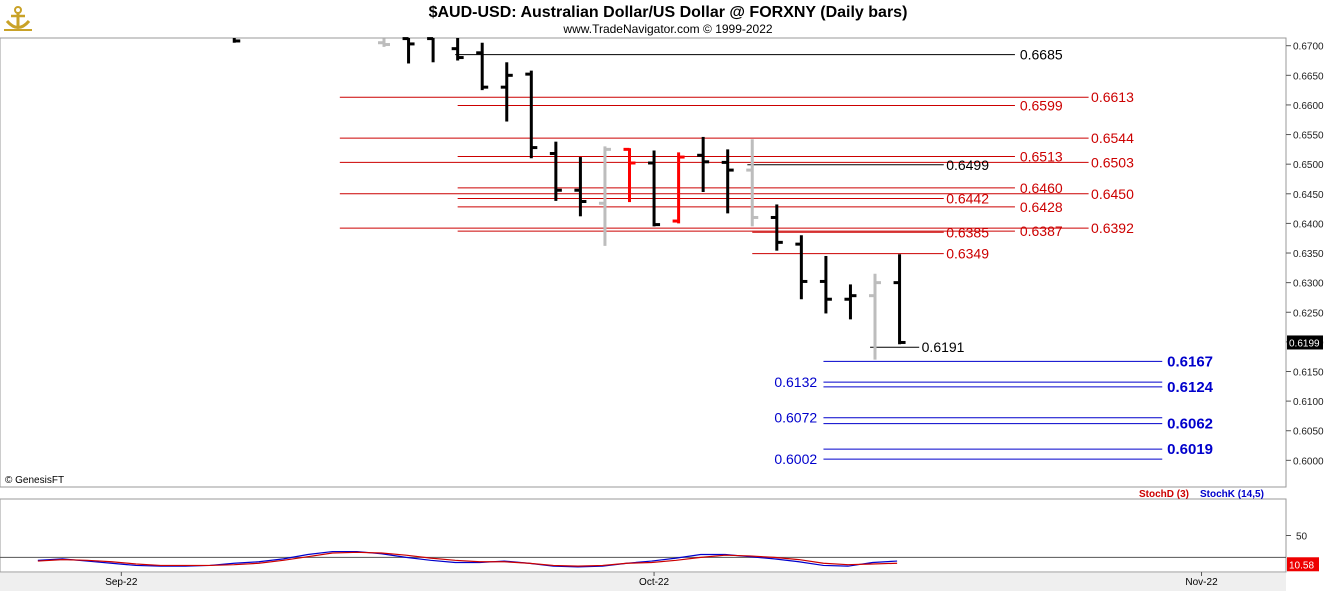  I want to click on price-tick-label: 0.6300, so click(1308, 284).